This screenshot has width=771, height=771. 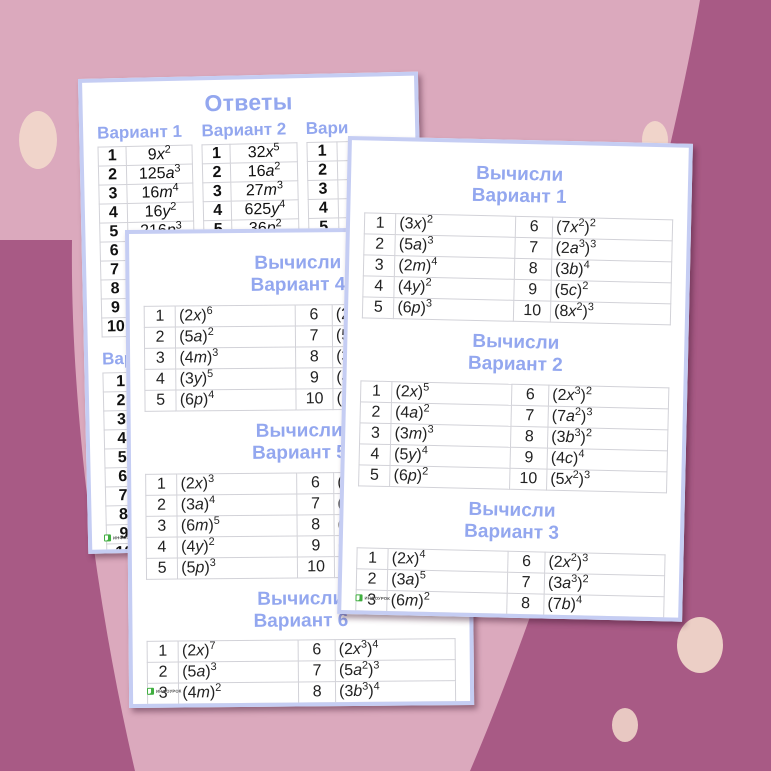 I want to click on task-expression: (3a)5, so click(x=447, y=581).